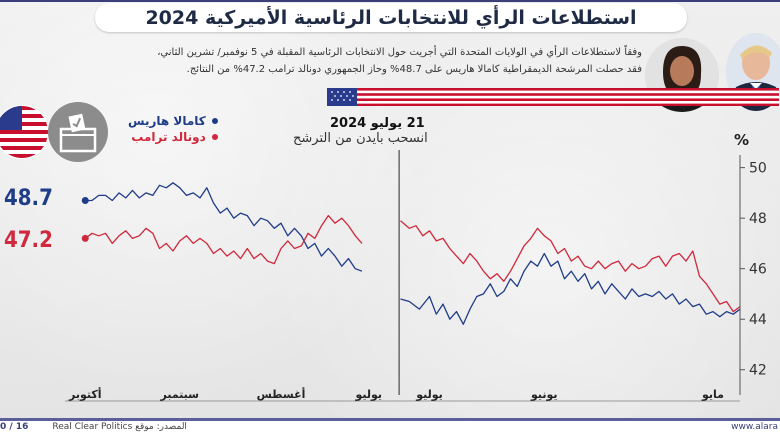 Image resolution: width=780 pixels, height=433 pixels. What do you see at coordinates (377, 123) in the screenshot?
I see `event-date: 21 يوليو 2024` at bounding box center [377, 123].